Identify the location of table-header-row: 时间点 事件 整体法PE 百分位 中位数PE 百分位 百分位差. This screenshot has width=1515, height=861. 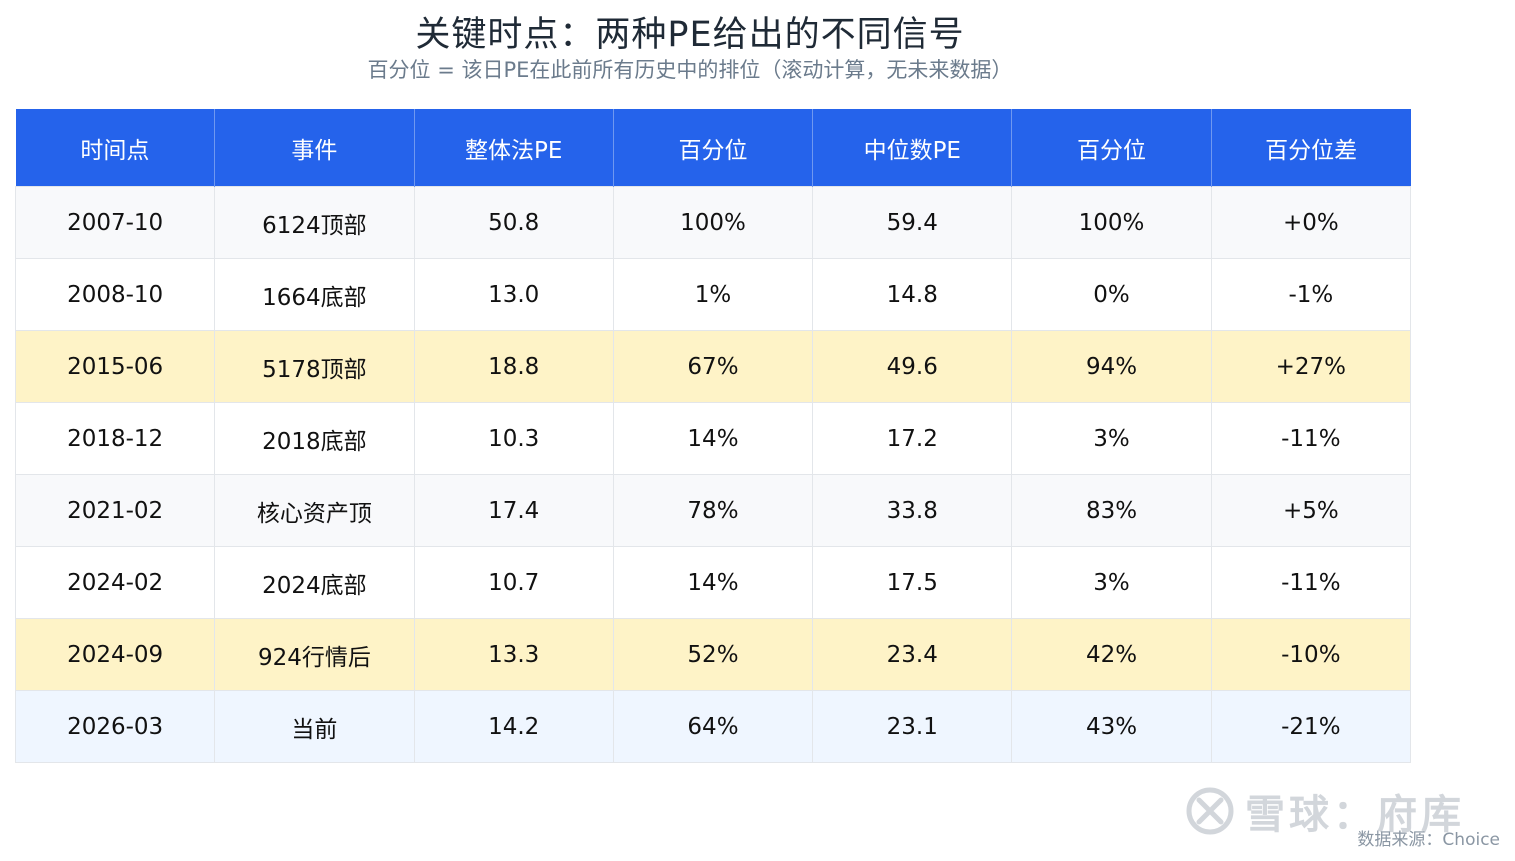
(713, 148).